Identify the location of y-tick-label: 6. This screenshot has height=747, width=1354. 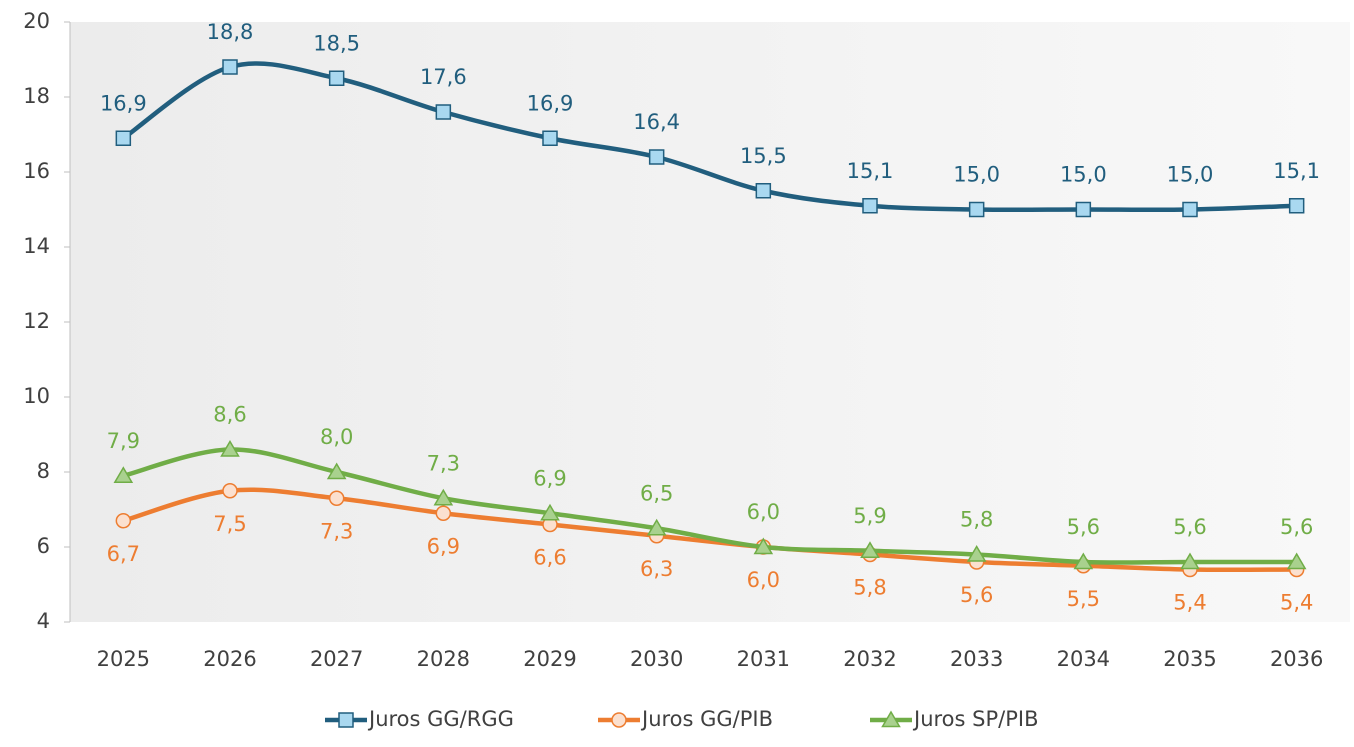
(43, 546).